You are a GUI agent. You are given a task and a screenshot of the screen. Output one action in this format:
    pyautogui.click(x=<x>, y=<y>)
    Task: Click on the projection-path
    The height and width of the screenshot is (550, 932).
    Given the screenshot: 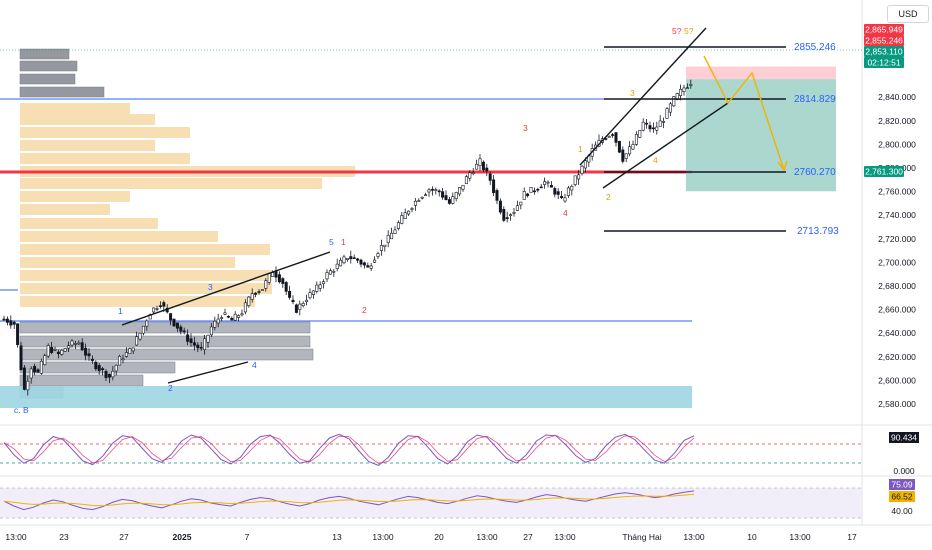 What is the action you would take?
    pyautogui.click(x=744, y=113)
    